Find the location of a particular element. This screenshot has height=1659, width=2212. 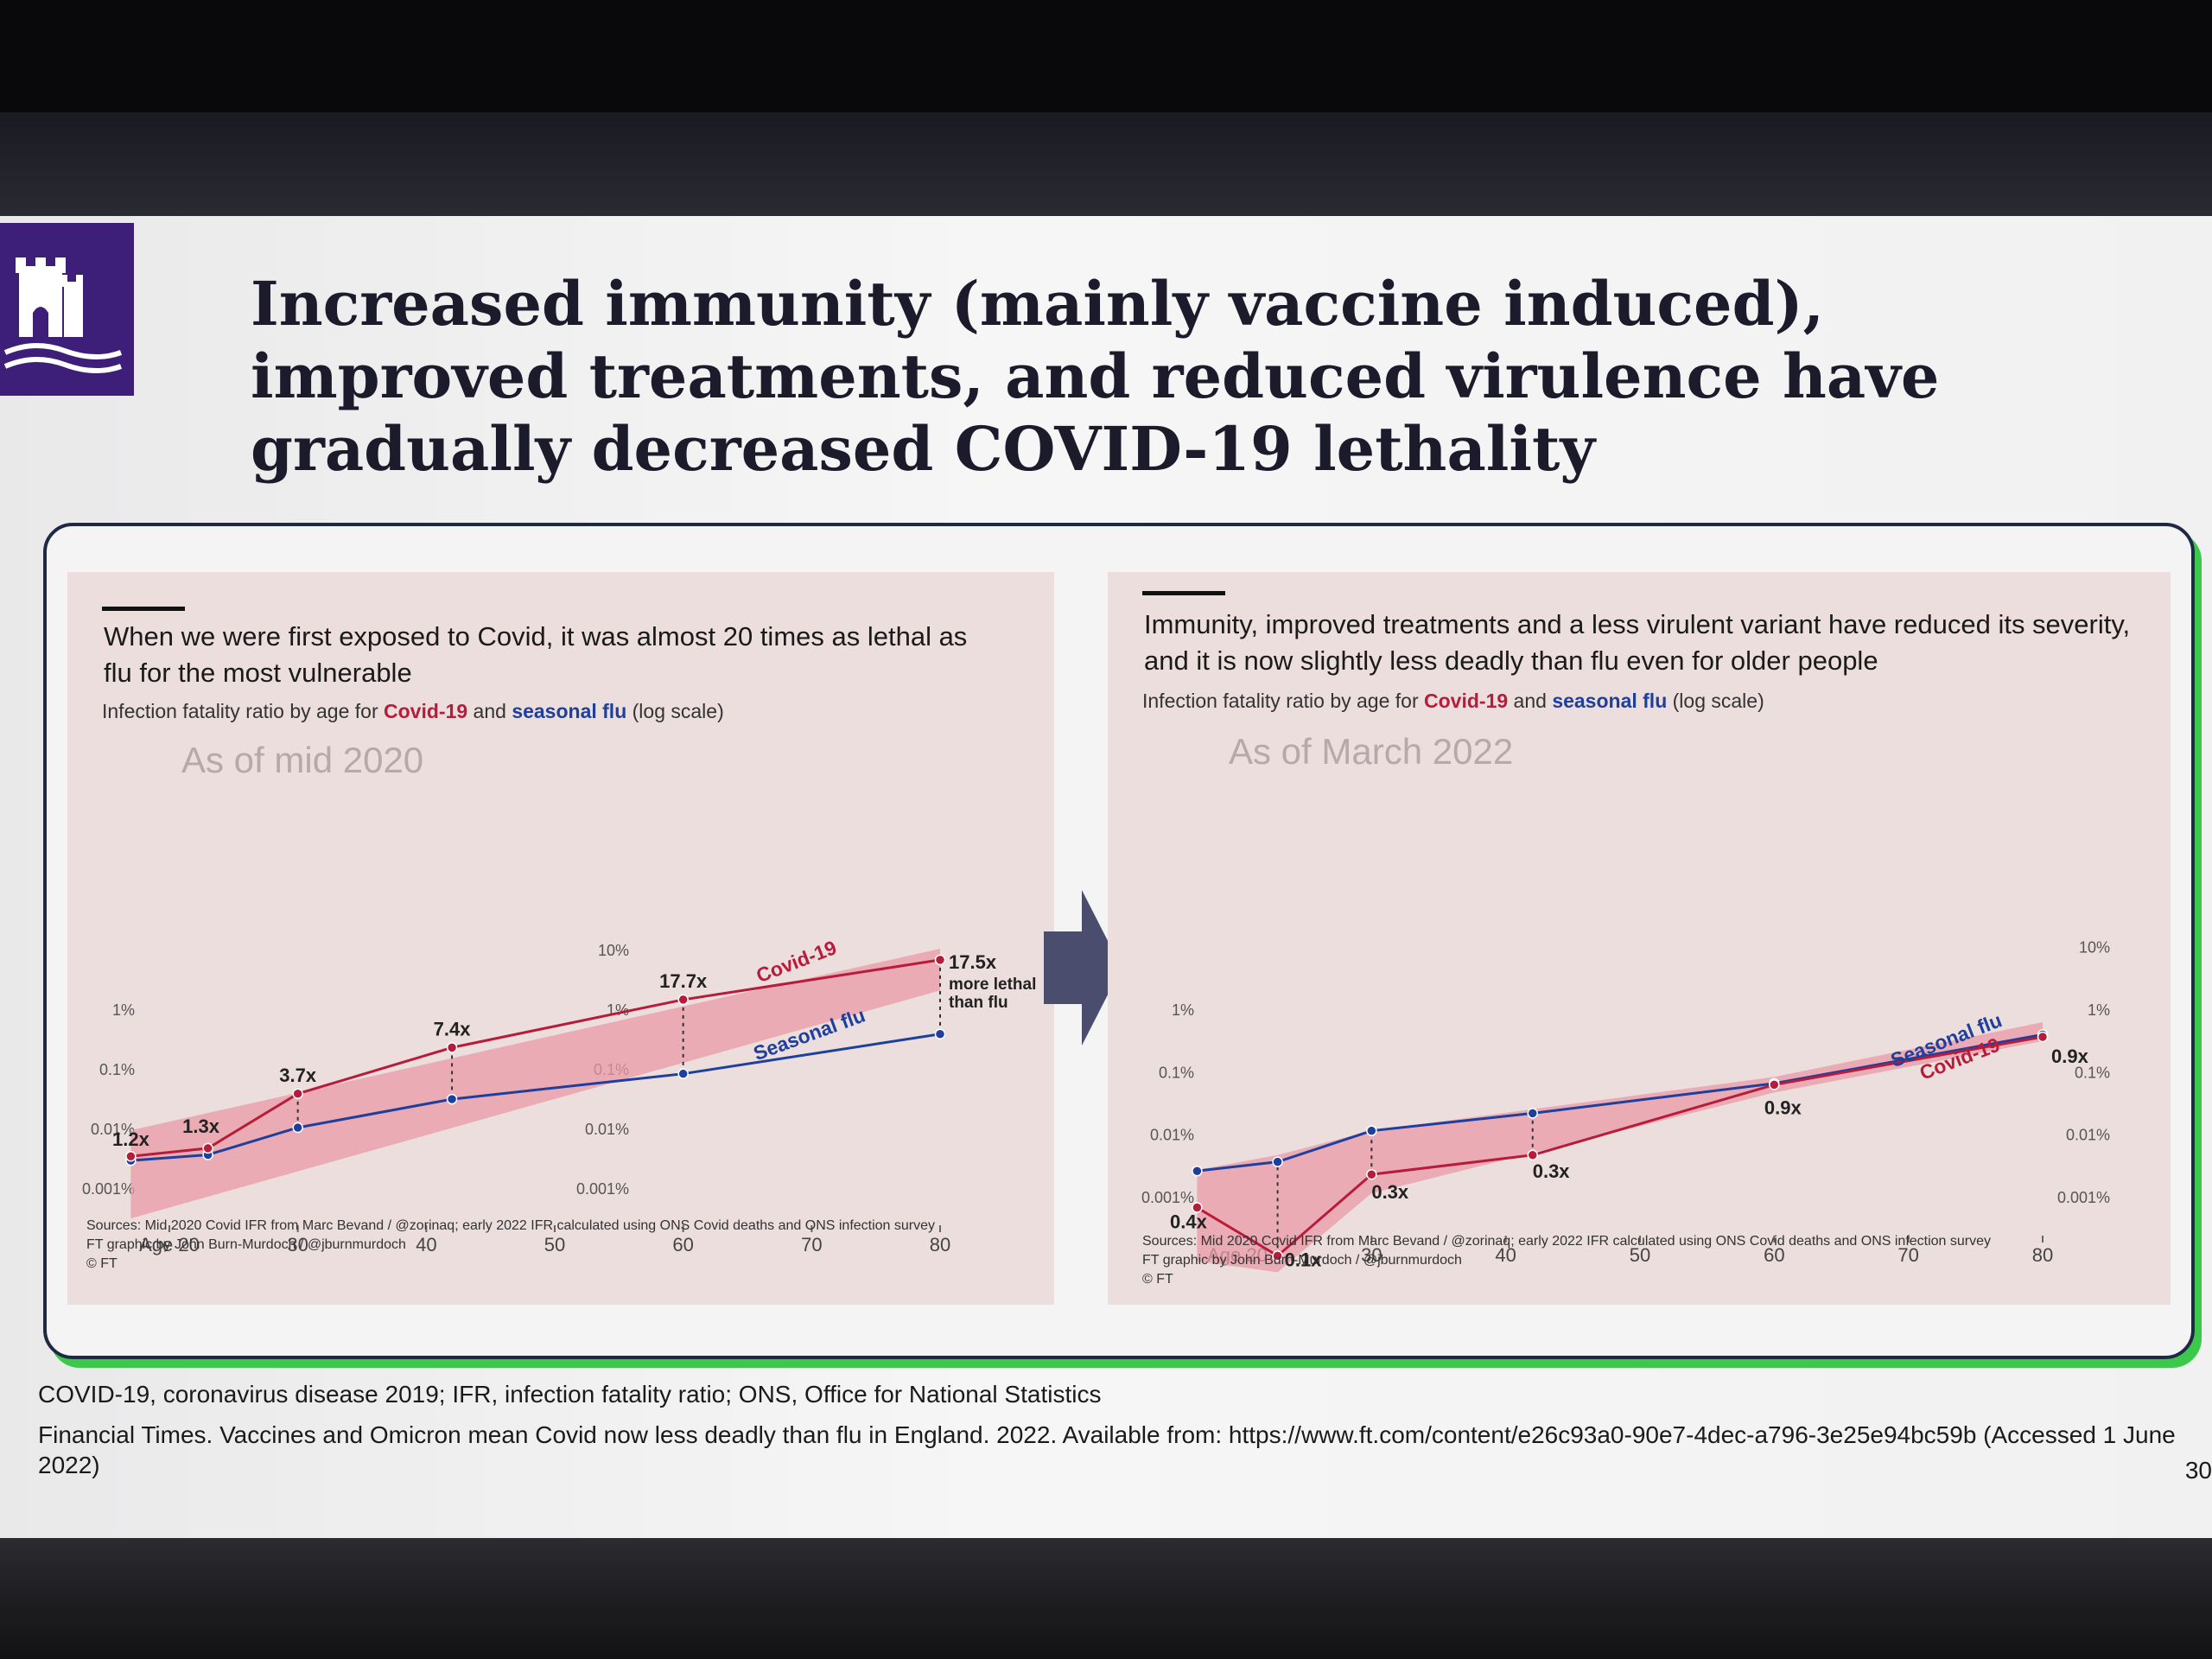

ratio-annotation: 1.3x is located at coordinates (201, 1126).